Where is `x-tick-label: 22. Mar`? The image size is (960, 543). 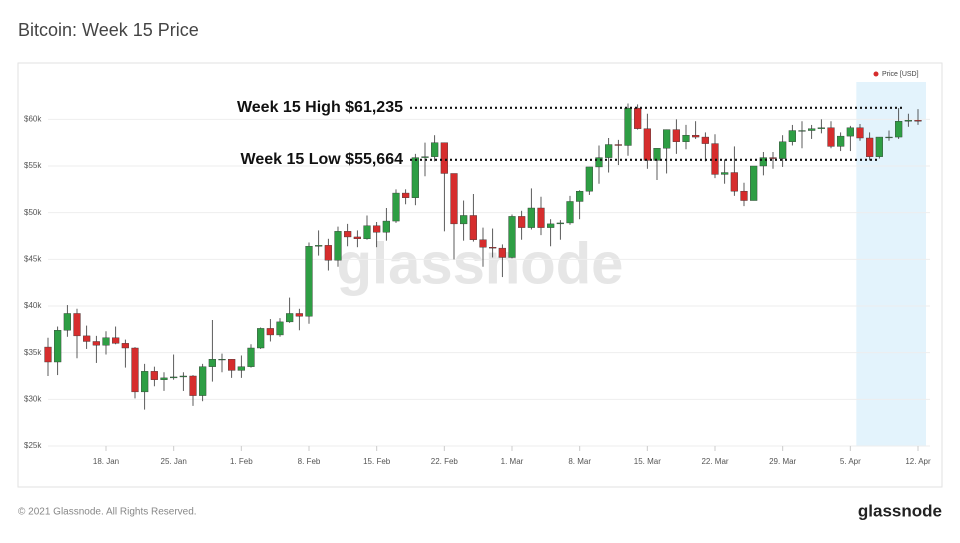 x-tick-label: 22. Mar is located at coordinates (714, 461).